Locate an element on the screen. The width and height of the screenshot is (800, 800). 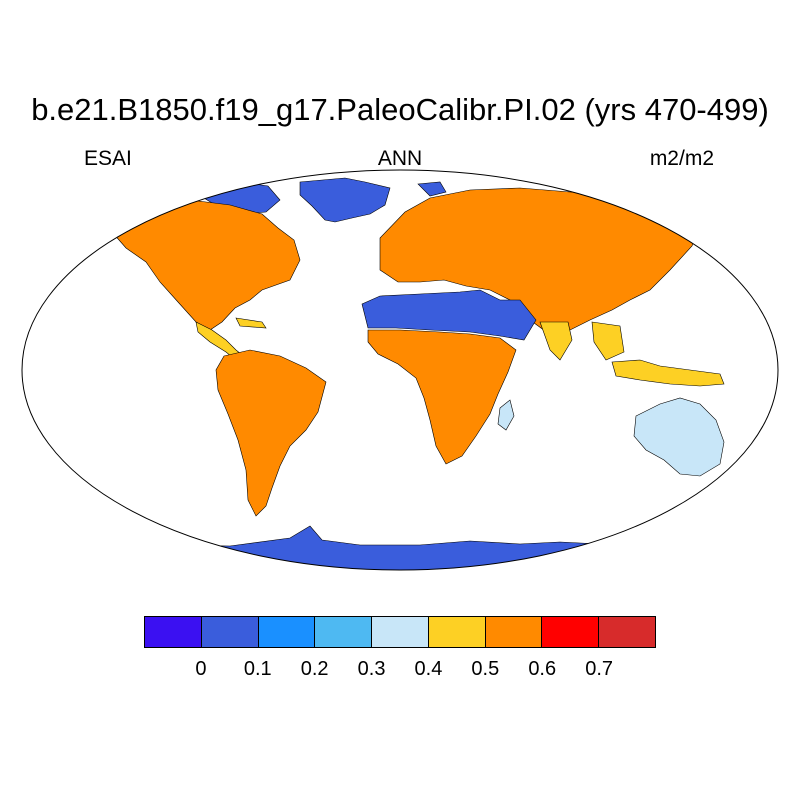
colorbar-tick-label: 0.5 is located at coordinates (485, 669).